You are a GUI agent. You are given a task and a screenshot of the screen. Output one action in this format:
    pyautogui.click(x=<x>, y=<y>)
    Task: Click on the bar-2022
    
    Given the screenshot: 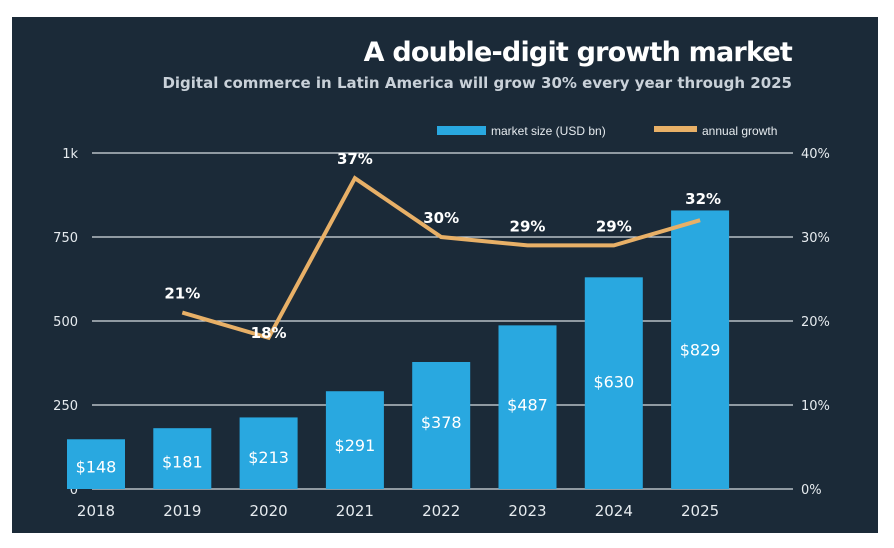 What is the action you would take?
    pyautogui.click(x=441, y=425)
    